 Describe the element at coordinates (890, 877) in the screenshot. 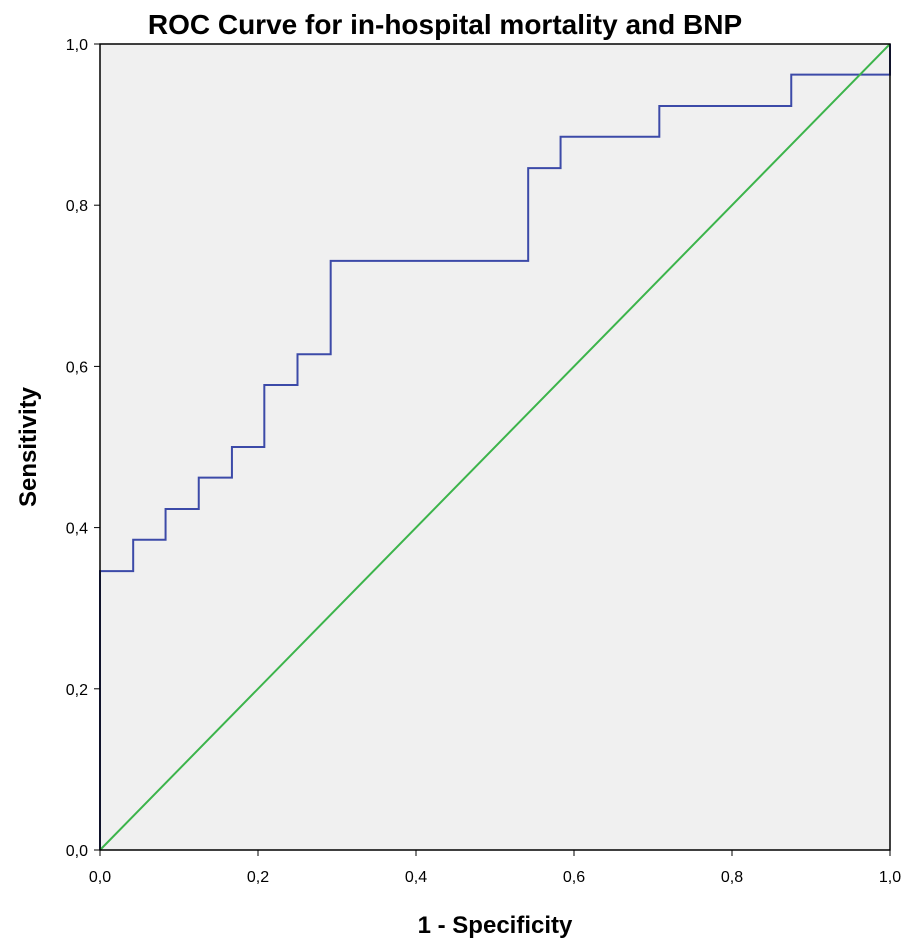

I see `x-tick-label: 1,0` at that location.